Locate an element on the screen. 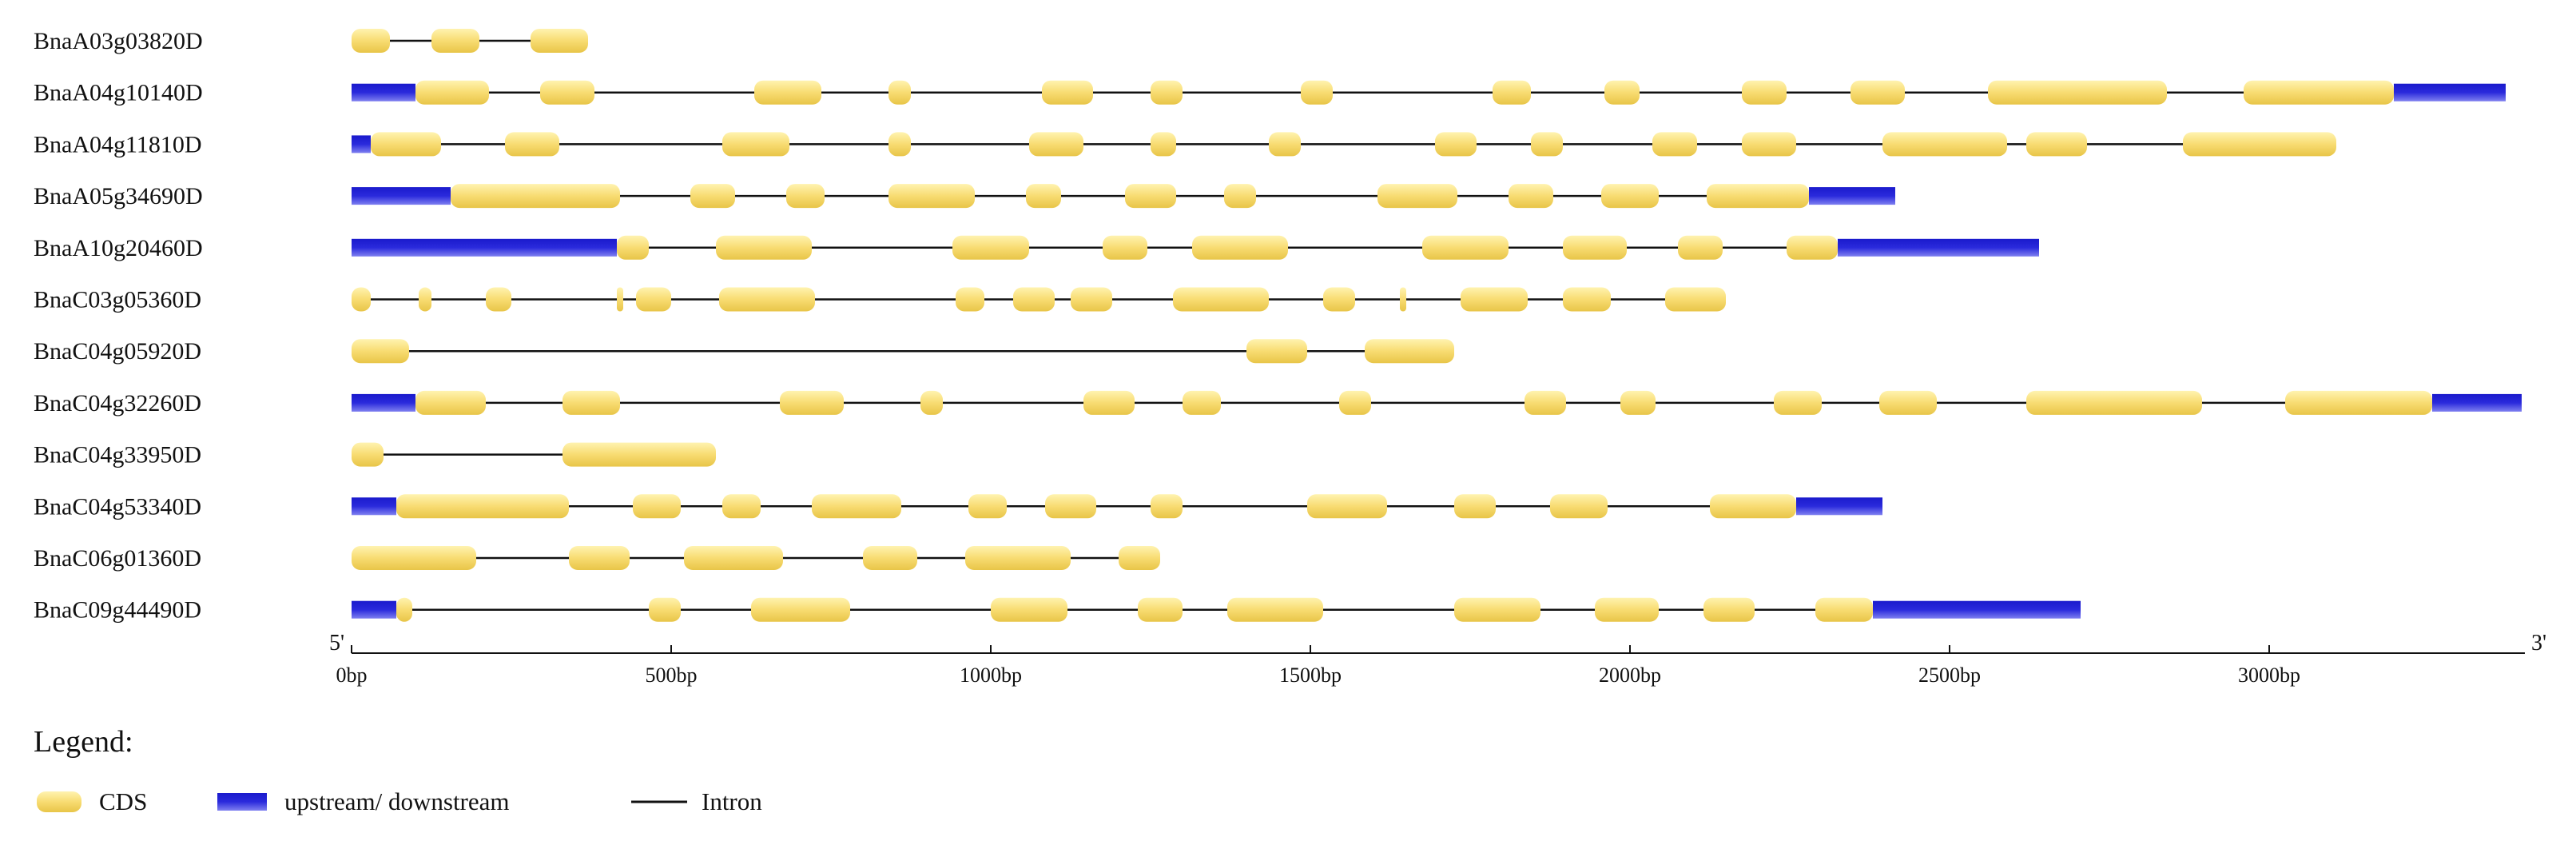 This screenshot has height=845, width=2576. legend-utr-label: upstream/ downstream is located at coordinates (397, 801).